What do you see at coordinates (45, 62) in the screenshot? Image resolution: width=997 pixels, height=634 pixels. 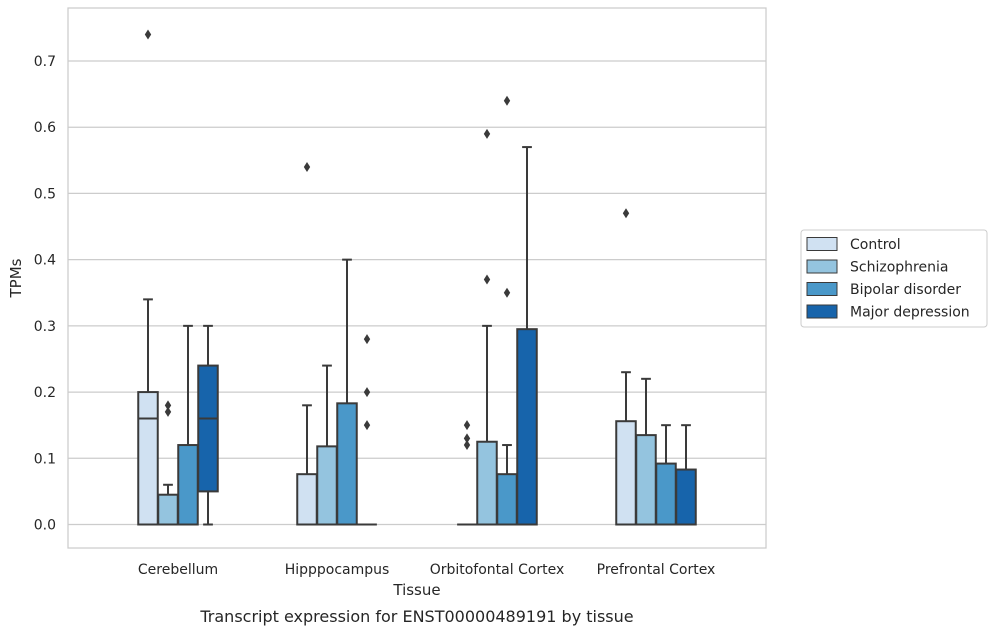 I see `y-tick-label: 0.7` at bounding box center [45, 62].